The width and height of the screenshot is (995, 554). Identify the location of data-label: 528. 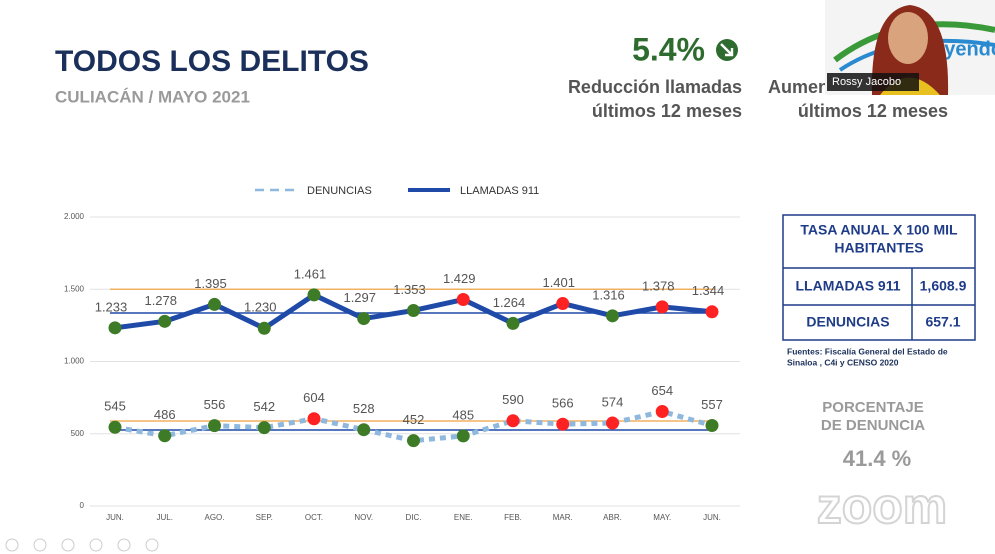
(364, 408).